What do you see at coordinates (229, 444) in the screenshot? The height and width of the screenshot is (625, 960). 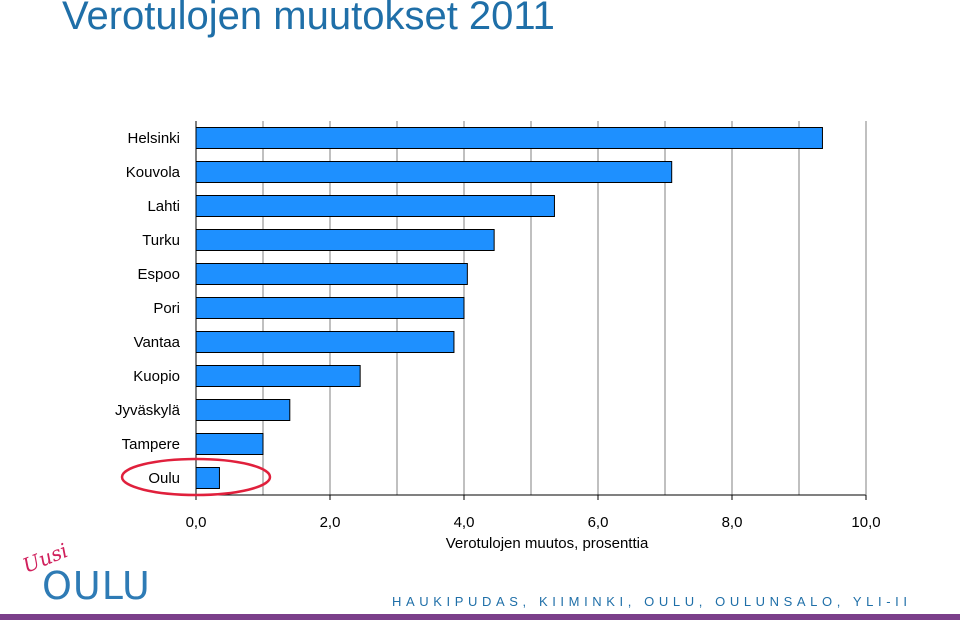 I see `bar-tampere` at bounding box center [229, 444].